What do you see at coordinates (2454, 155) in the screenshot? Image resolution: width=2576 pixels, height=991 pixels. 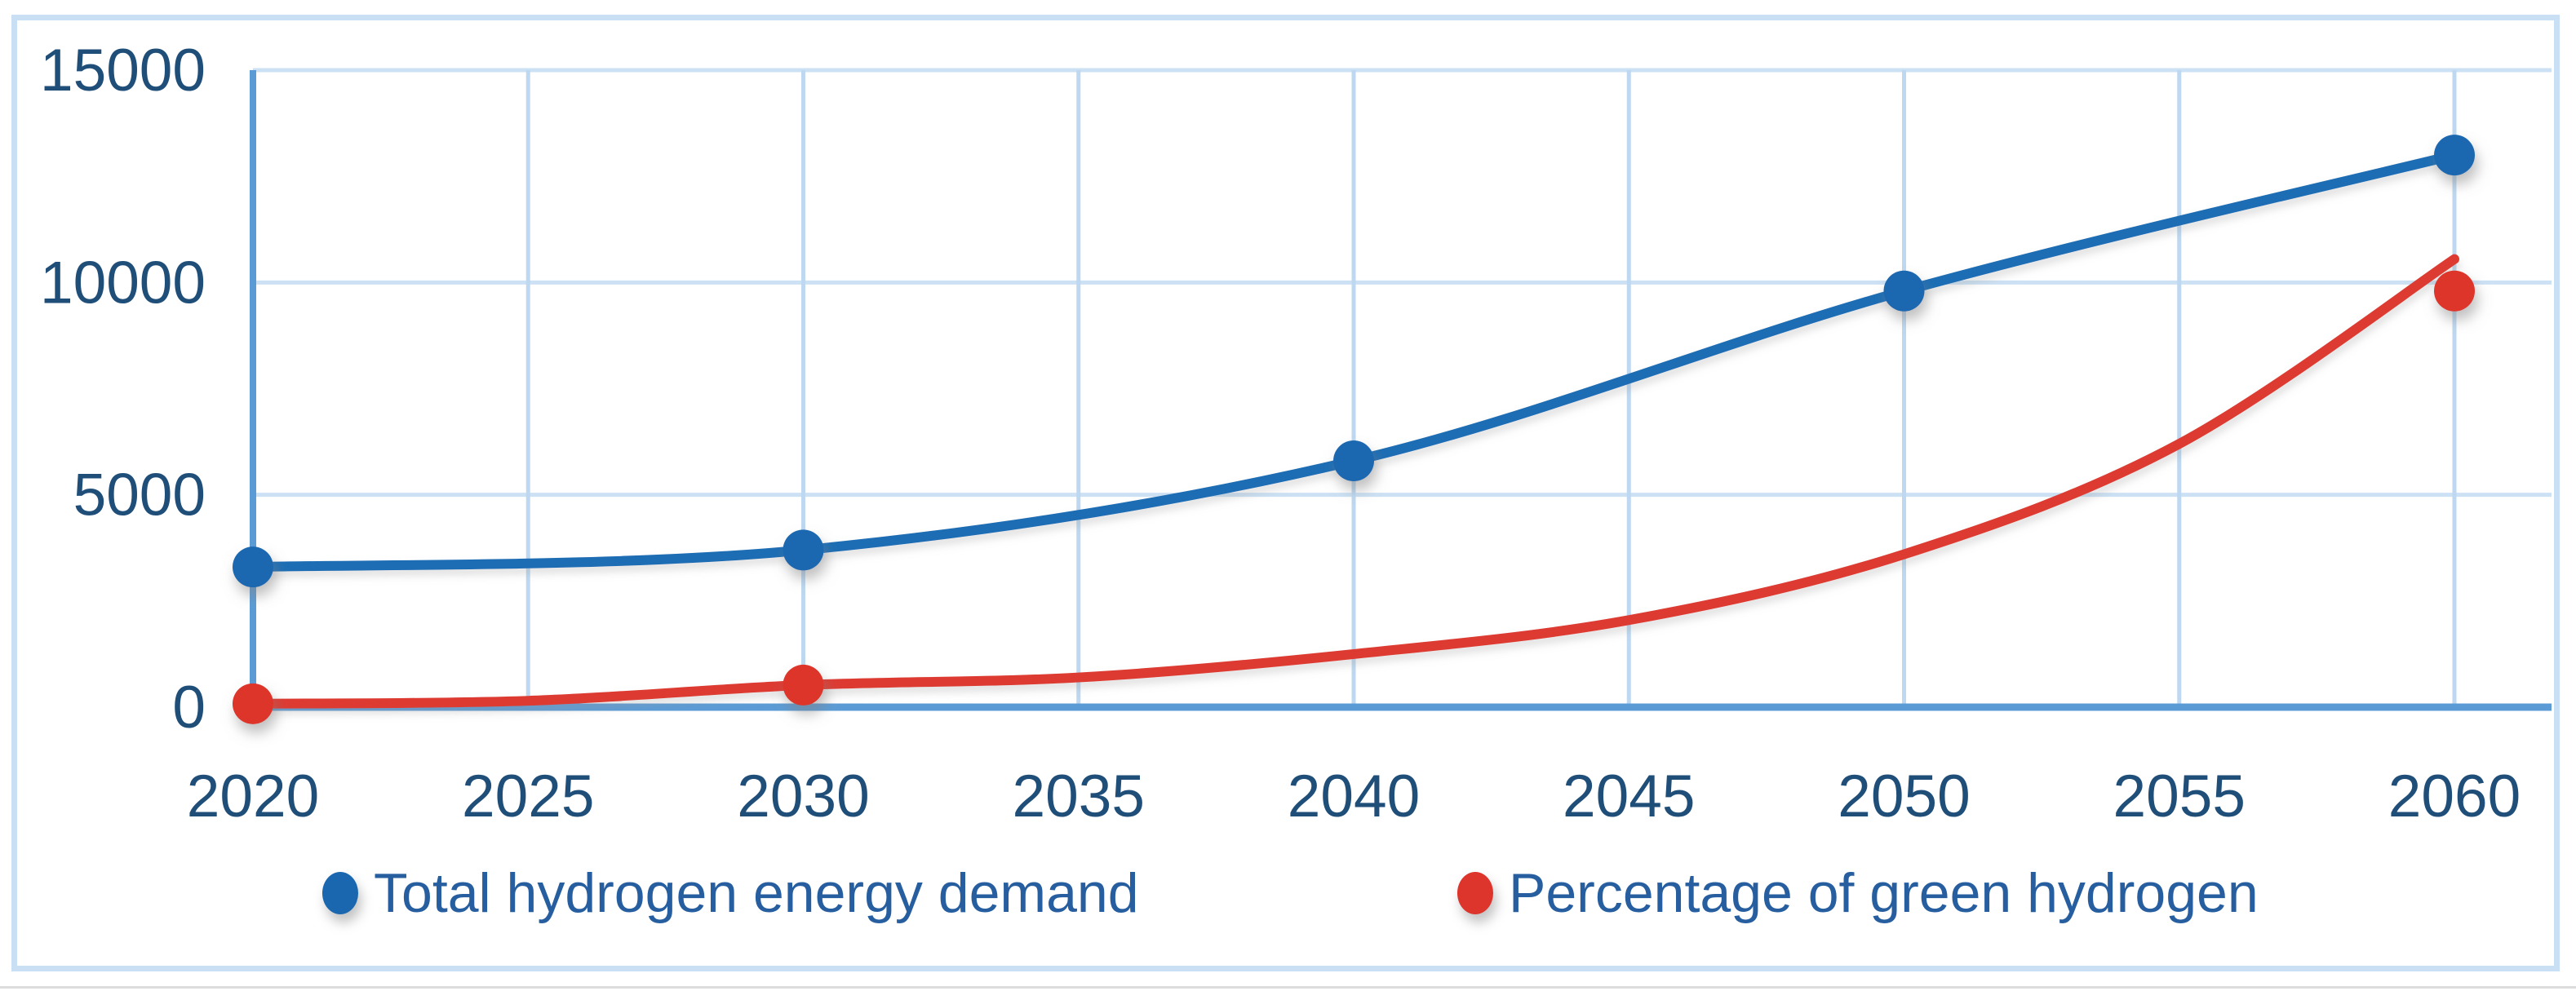 I see `data-point-total-hydrogen-energy-demand-2060` at bounding box center [2454, 155].